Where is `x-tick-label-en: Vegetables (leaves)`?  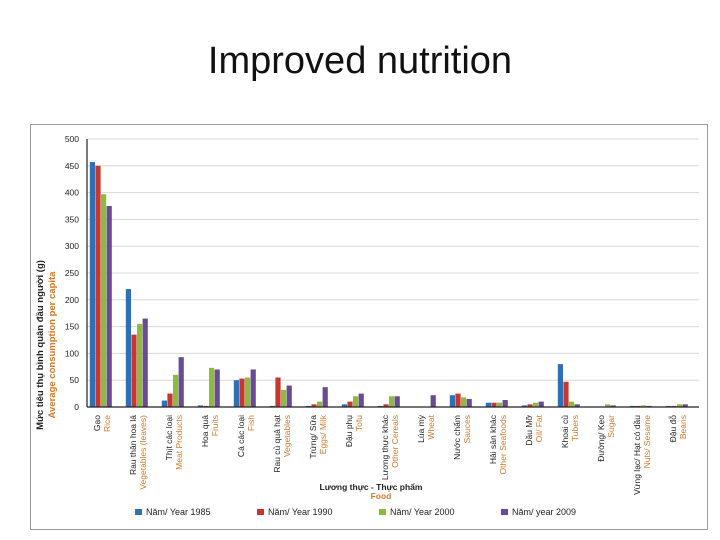 x-tick-label-en: Vegetables (leaves) is located at coordinates (143, 452).